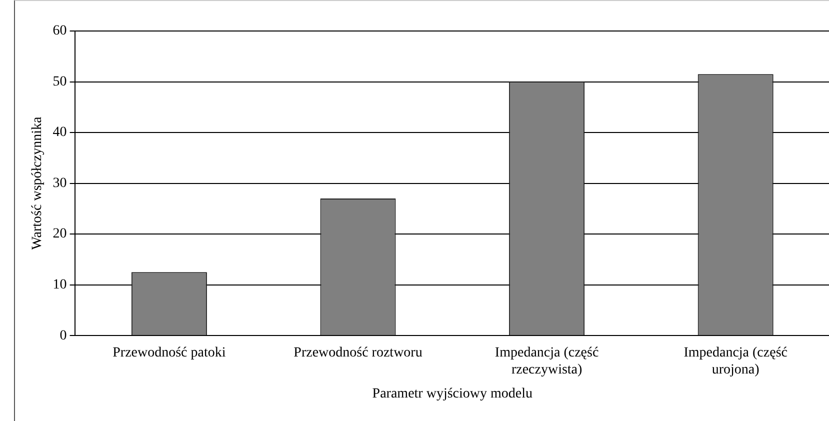 The height and width of the screenshot is (421, 829). I want to click on x-tick-label: Impedancja (część urojona), so click(736, 362).